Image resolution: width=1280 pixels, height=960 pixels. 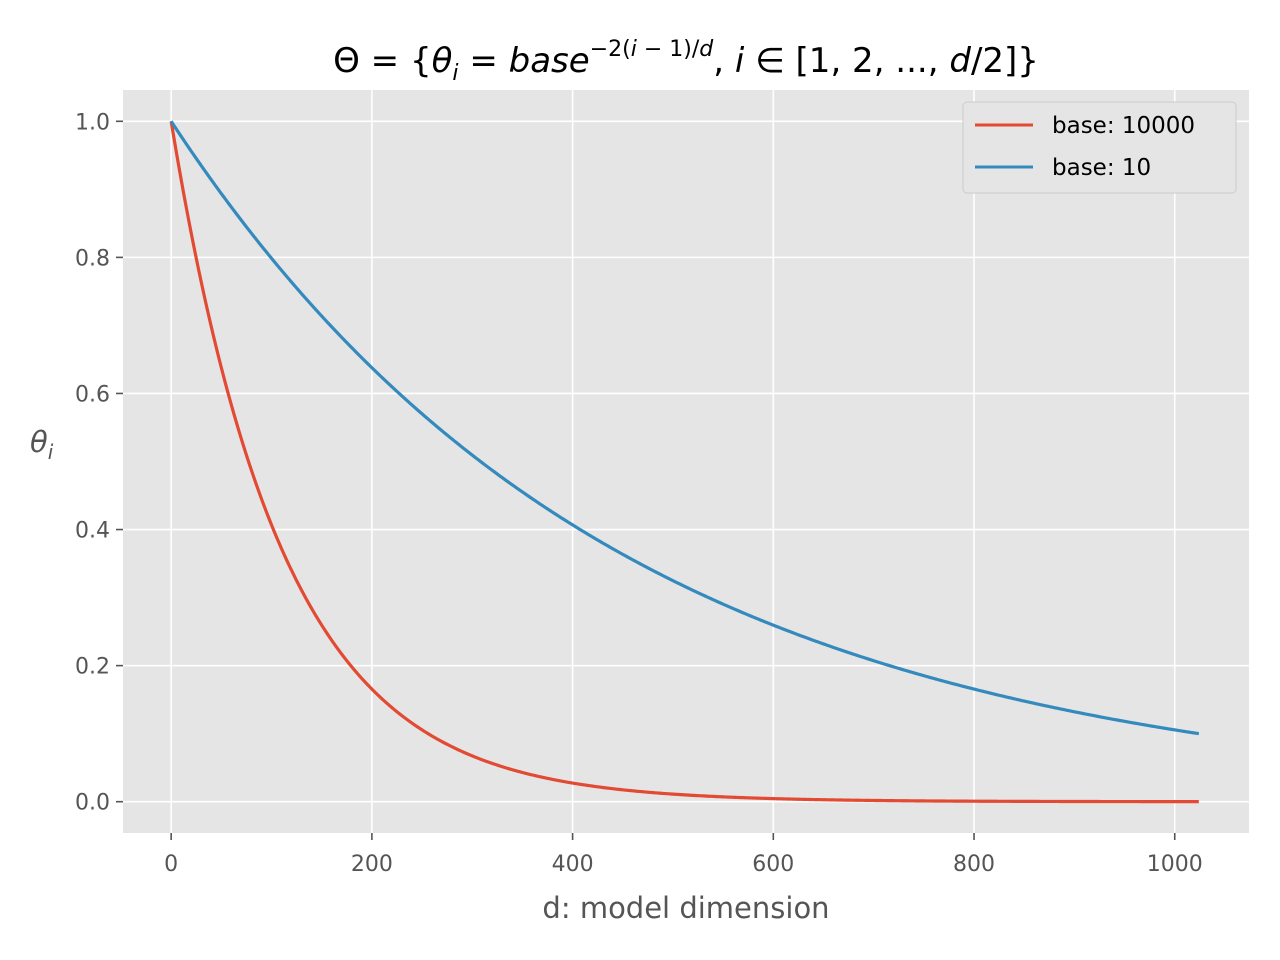 What do you see at coordinates (1099, 147) in the screenshot?
I see `legend: base: 10000 base: 10` at bounding box center [1099, 147].